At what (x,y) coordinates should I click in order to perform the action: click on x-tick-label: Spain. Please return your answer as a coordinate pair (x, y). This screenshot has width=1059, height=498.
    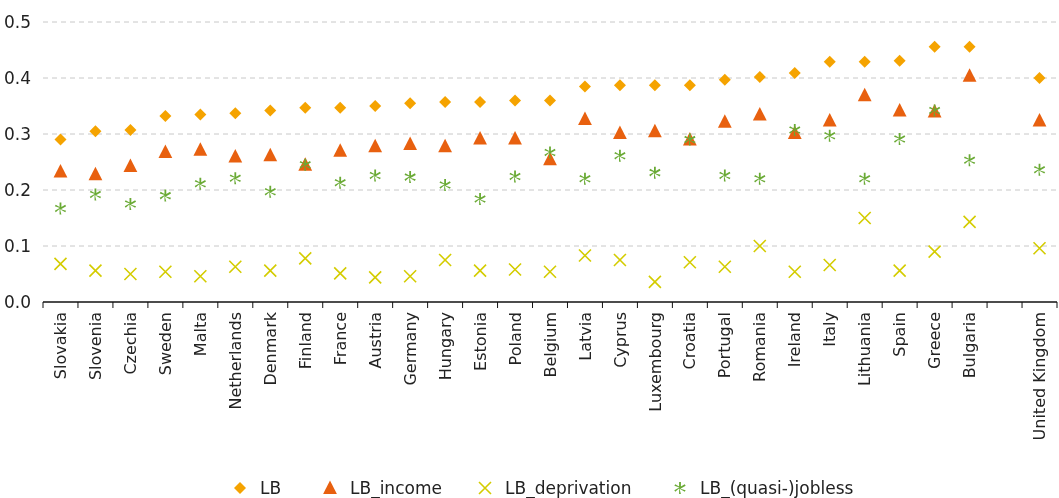
    Looking at the image, I should click on (900, 334).